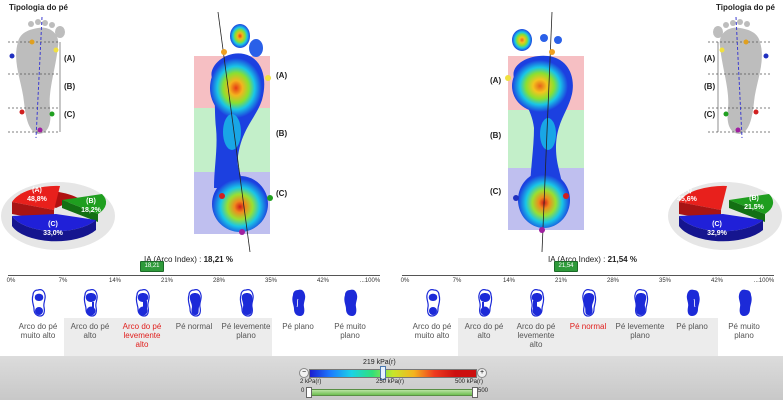  Describe the element at coordinates (725, 216) in the screenshot. I see `right-pie-chart` at that location.